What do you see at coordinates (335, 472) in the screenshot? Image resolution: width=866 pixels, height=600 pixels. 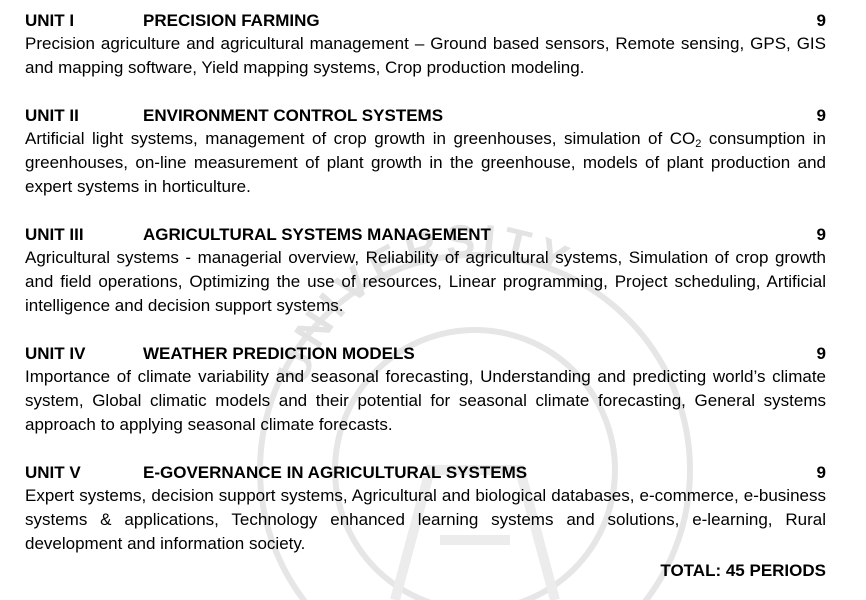 I see `unit-title: E-GOVERNANCE IN AGRICULTURAL SYSTEMS` at bounding box center [335, 472].